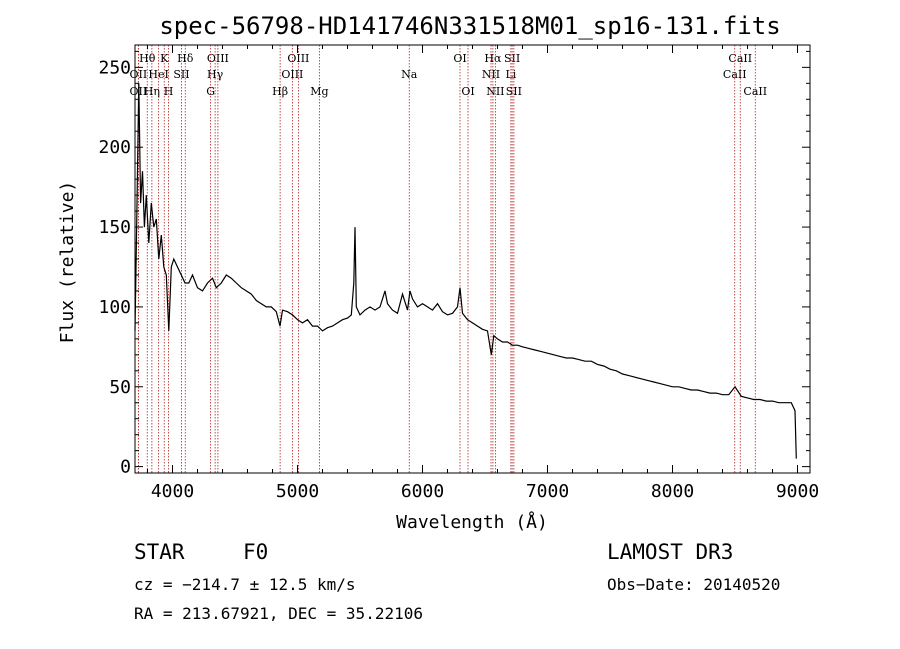 The width and height of the screenshot is (900, 649). What do you see at coordinates (210, 91) in the screenshot?
I see `marker-label: G` at bounding box center [210, 91].